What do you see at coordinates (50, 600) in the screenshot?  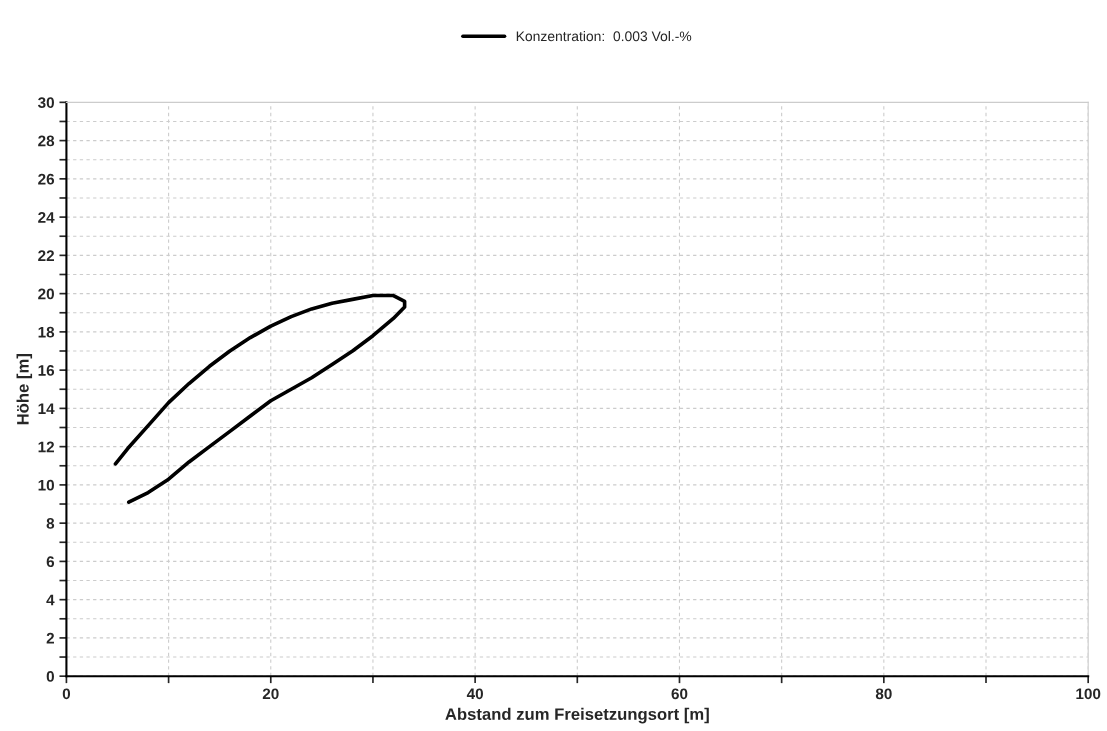 I see `y-tick-label: 4` at bounding box center [50, 600].